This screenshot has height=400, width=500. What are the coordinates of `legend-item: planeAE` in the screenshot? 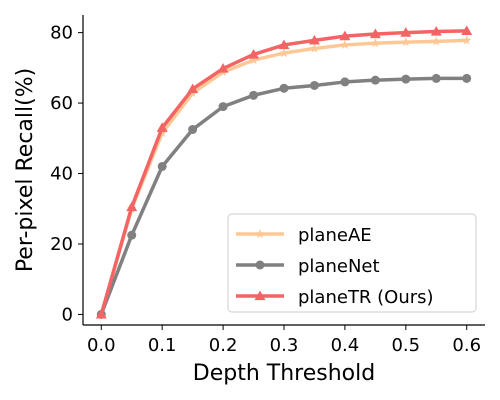 It's located at (304, 235).